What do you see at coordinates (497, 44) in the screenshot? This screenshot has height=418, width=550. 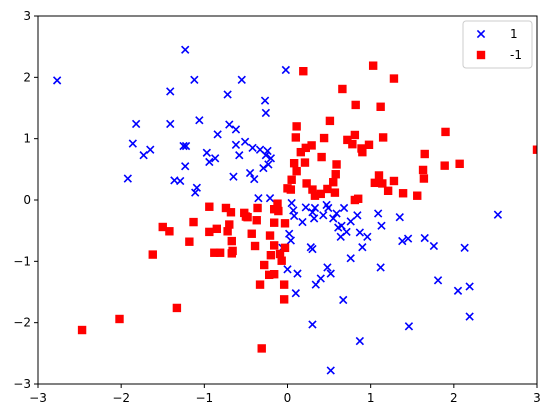 I see `legend: 1 -1` at bounding box center [497, 44].